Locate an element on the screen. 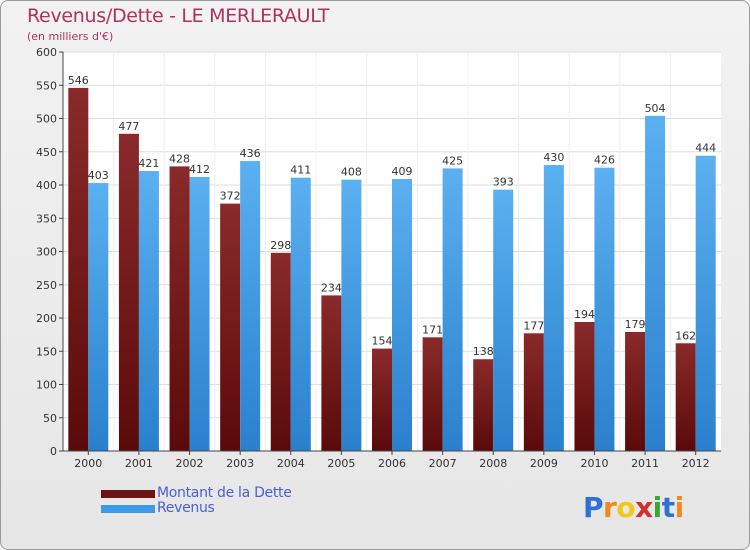 The height and width of the screenshot is (550, 750). legend-swatch-debt is located at coordinates (128, 494).